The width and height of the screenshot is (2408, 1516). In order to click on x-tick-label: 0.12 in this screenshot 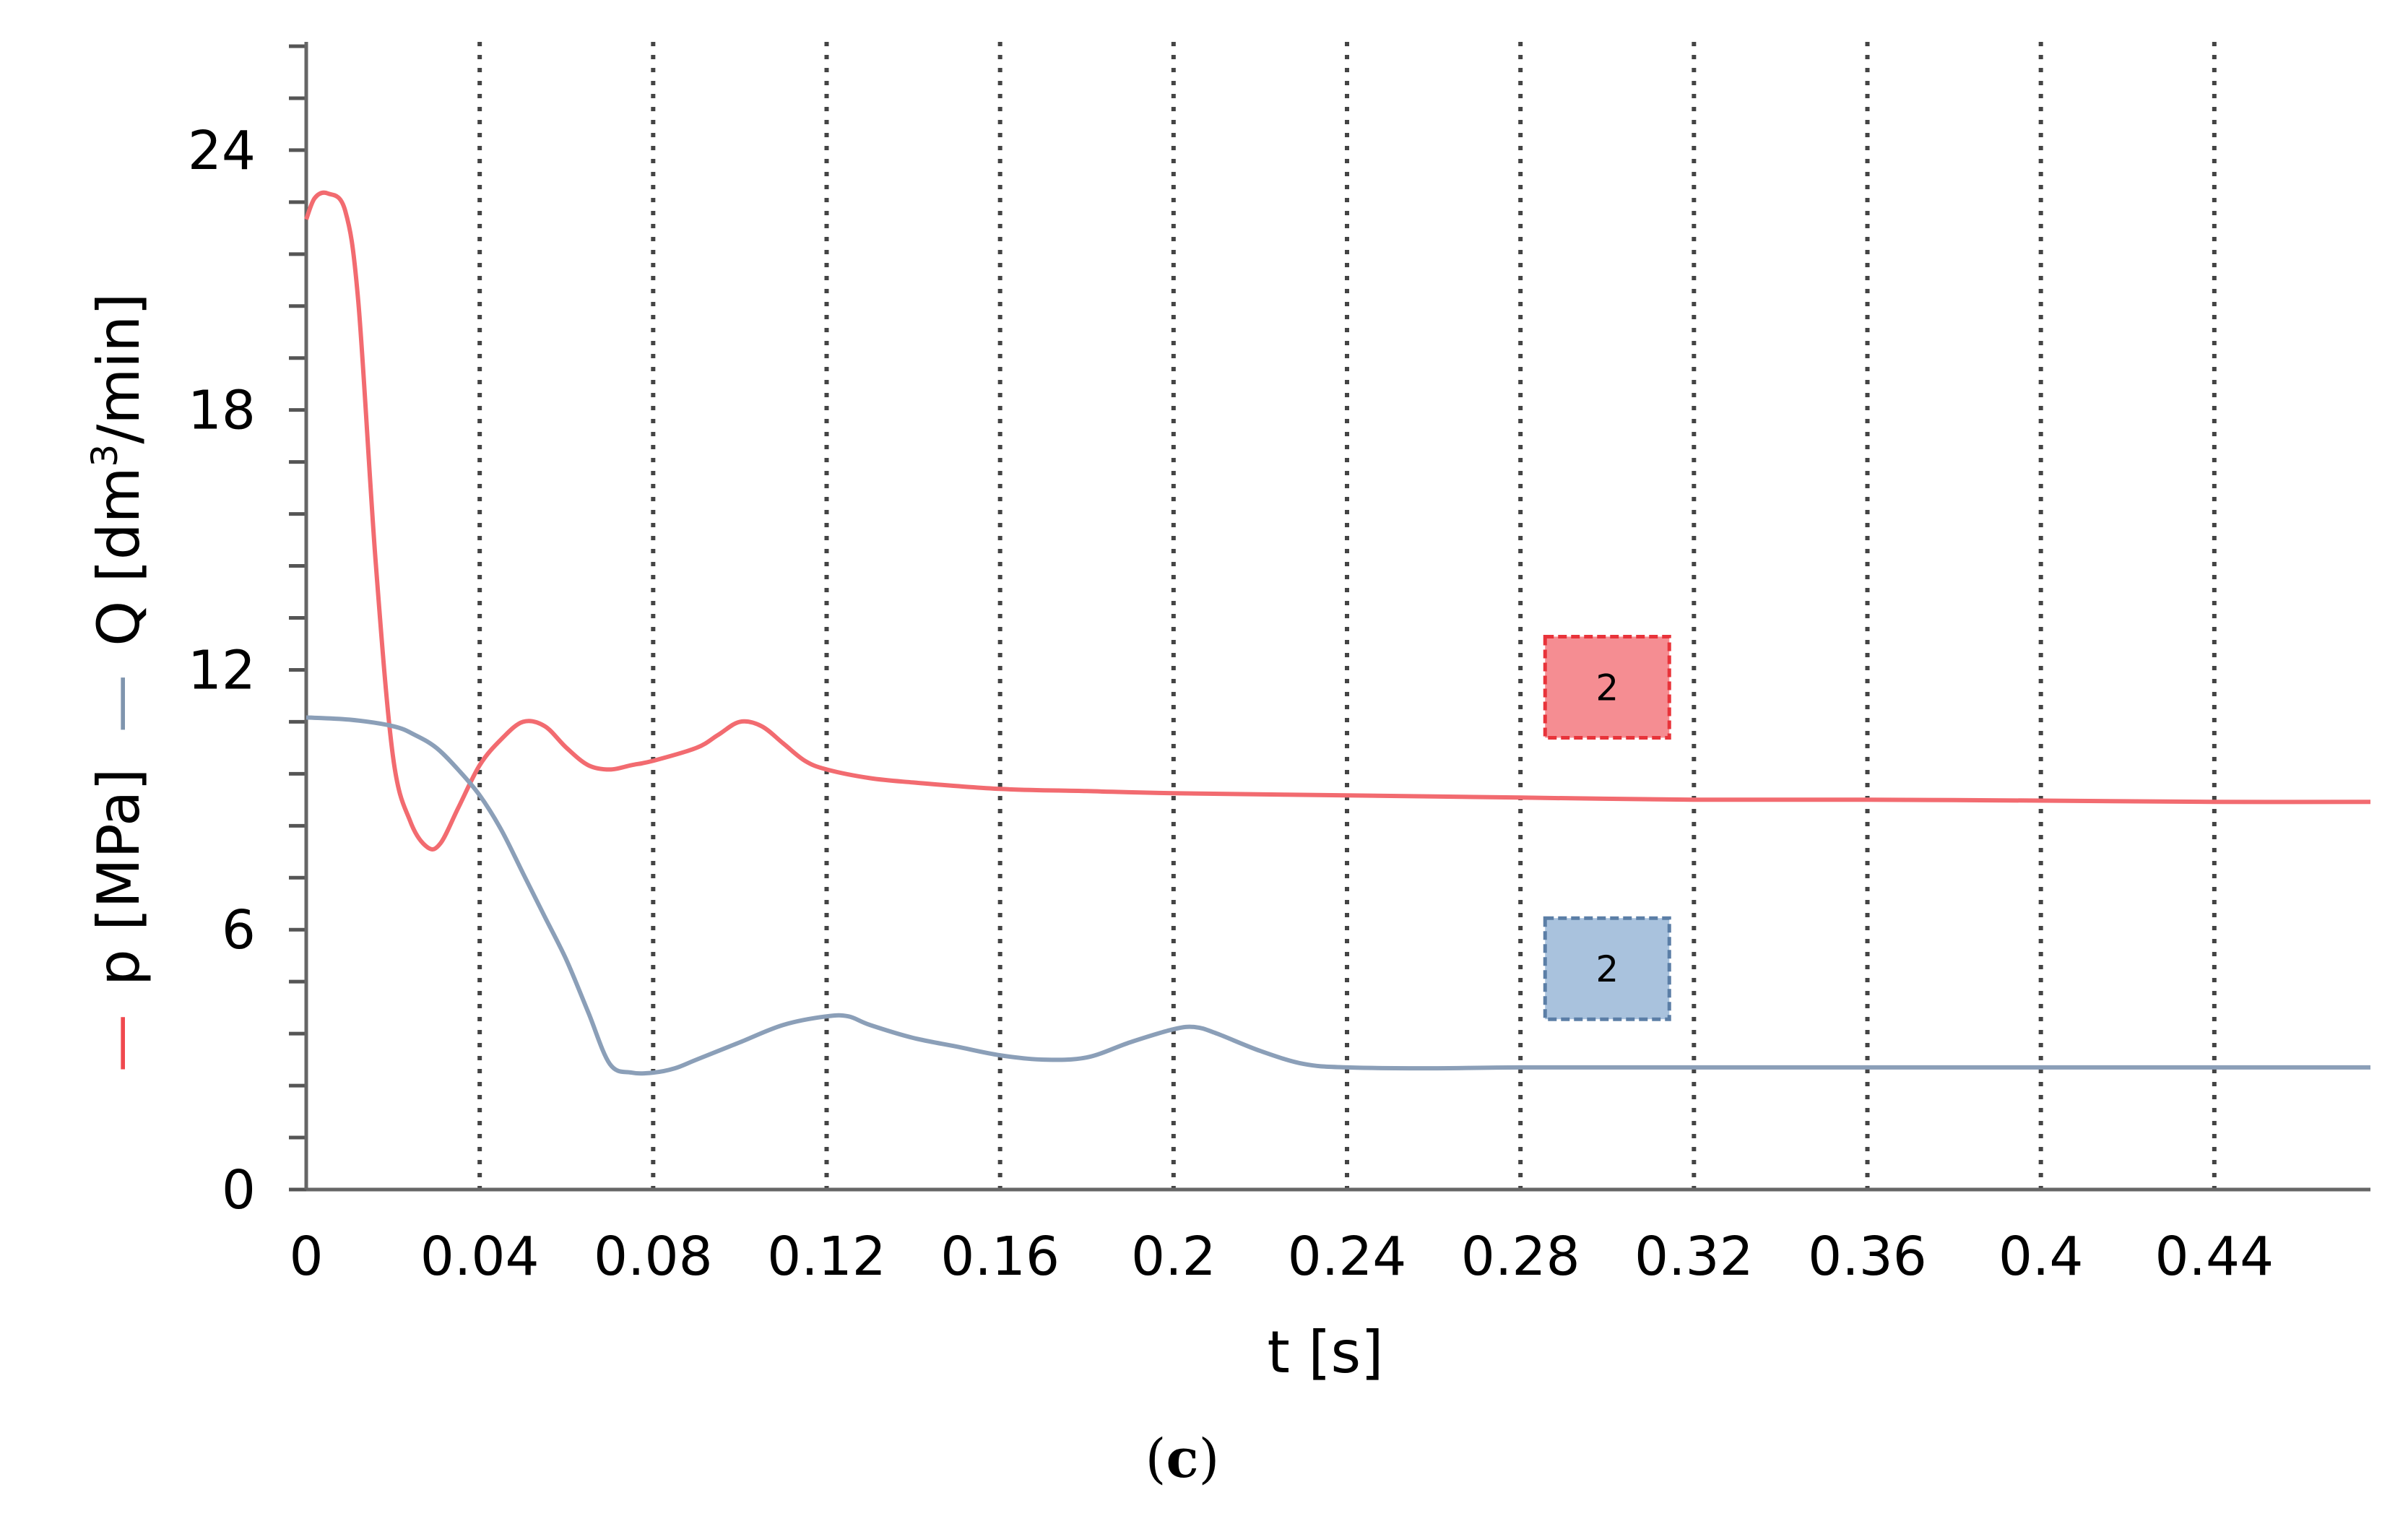, I will do `click(826, 1257)`.